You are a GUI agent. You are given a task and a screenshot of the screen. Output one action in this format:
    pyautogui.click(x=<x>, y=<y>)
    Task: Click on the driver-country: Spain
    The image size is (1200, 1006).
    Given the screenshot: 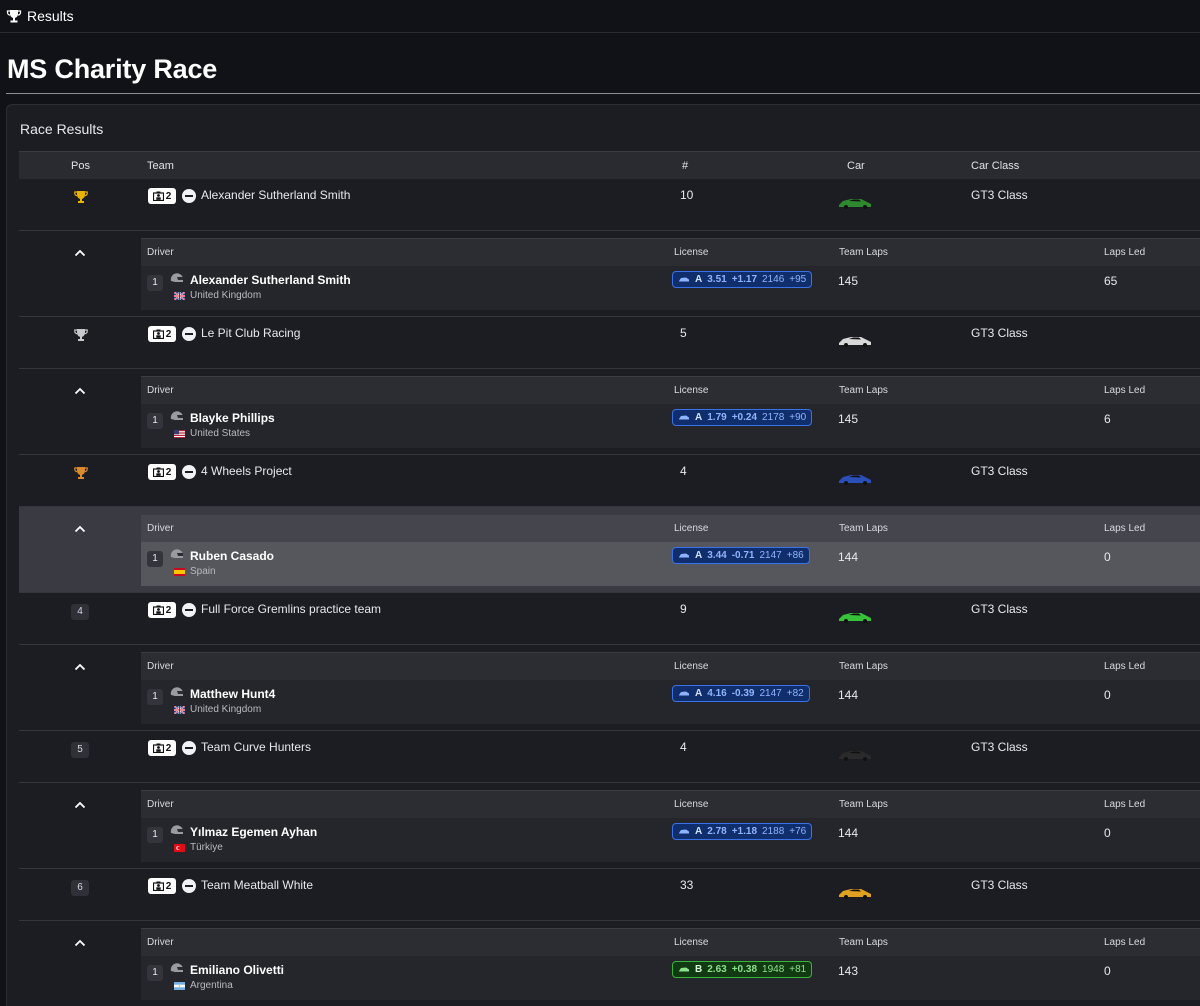 What is the action you would take?
    pyautogui.click(x=203, y=571)
    